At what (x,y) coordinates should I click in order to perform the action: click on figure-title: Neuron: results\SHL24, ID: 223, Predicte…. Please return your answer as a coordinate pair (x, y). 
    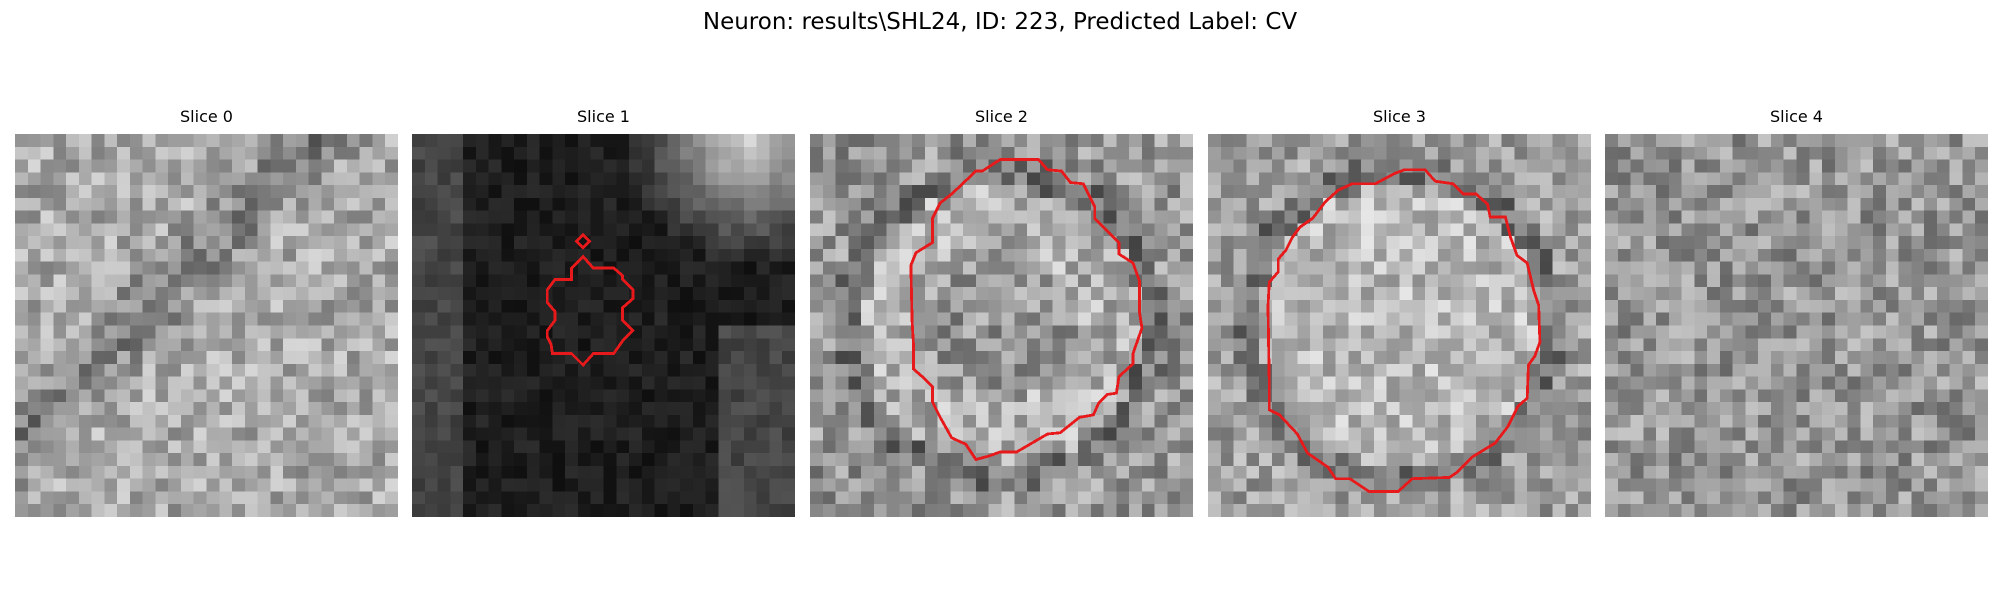
    Looking at the image, I should click on (1000, 22).